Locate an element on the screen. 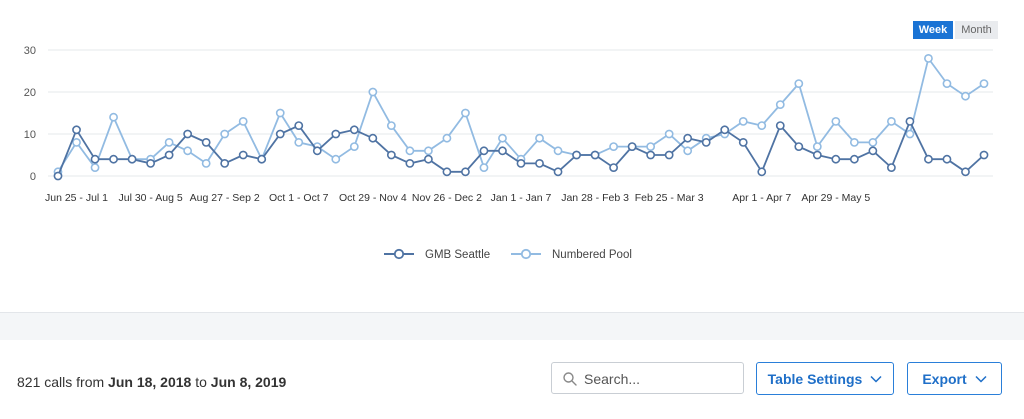 The height and width of the screenshot is (419, 1024). x-tick-label: Nov 26 - Dec 2 is located at coordinates (447, 198).